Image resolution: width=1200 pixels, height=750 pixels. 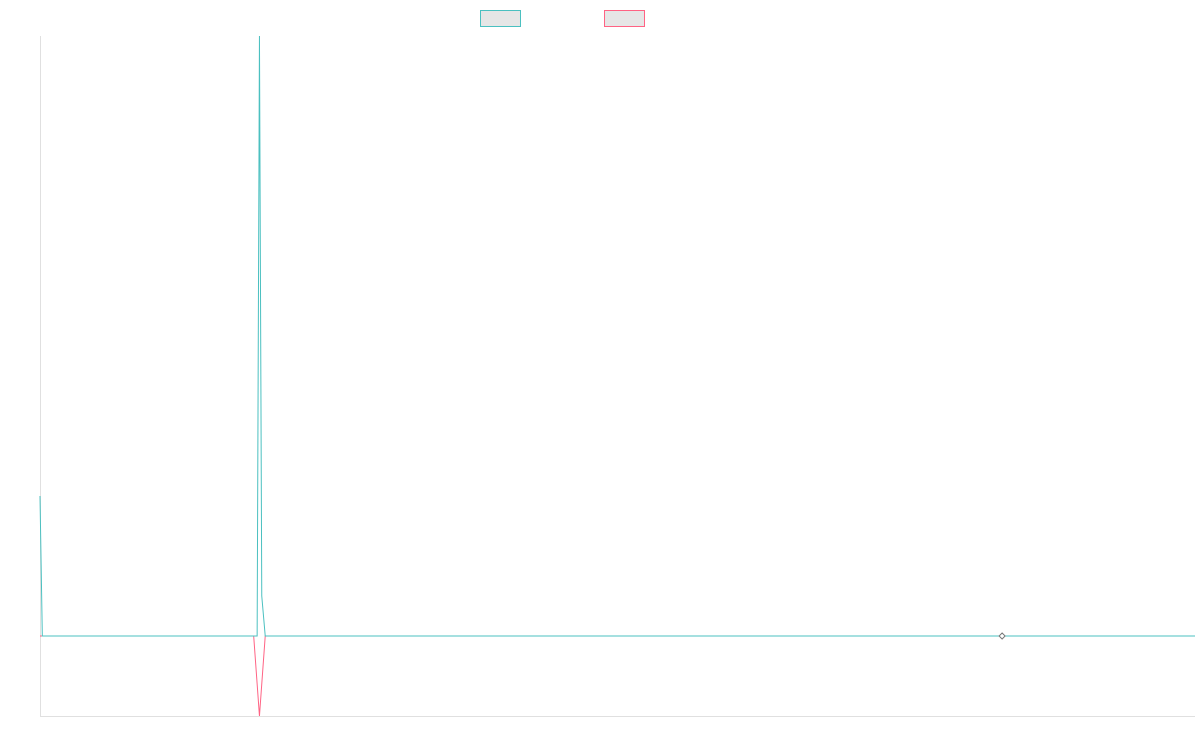 What do you see at coordinates (617, 676) in the screenshot?
I see `series-line` at bounding box center [617, 676].